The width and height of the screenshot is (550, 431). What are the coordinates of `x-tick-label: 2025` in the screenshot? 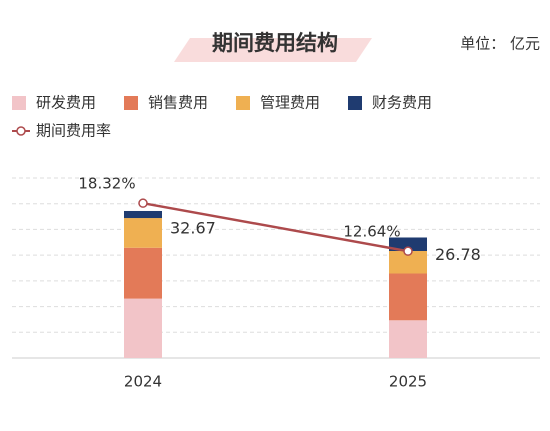 It's located at (408, 382).